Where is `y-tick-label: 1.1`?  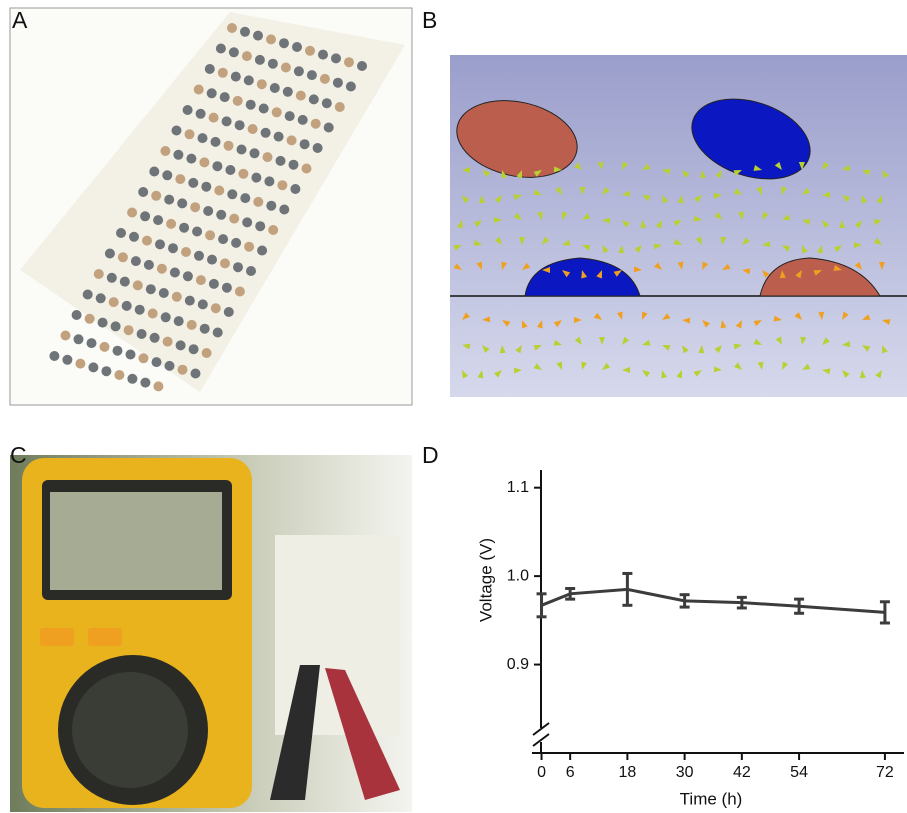
y-tick-label: 1.1 is located at coordinates (518, 487).